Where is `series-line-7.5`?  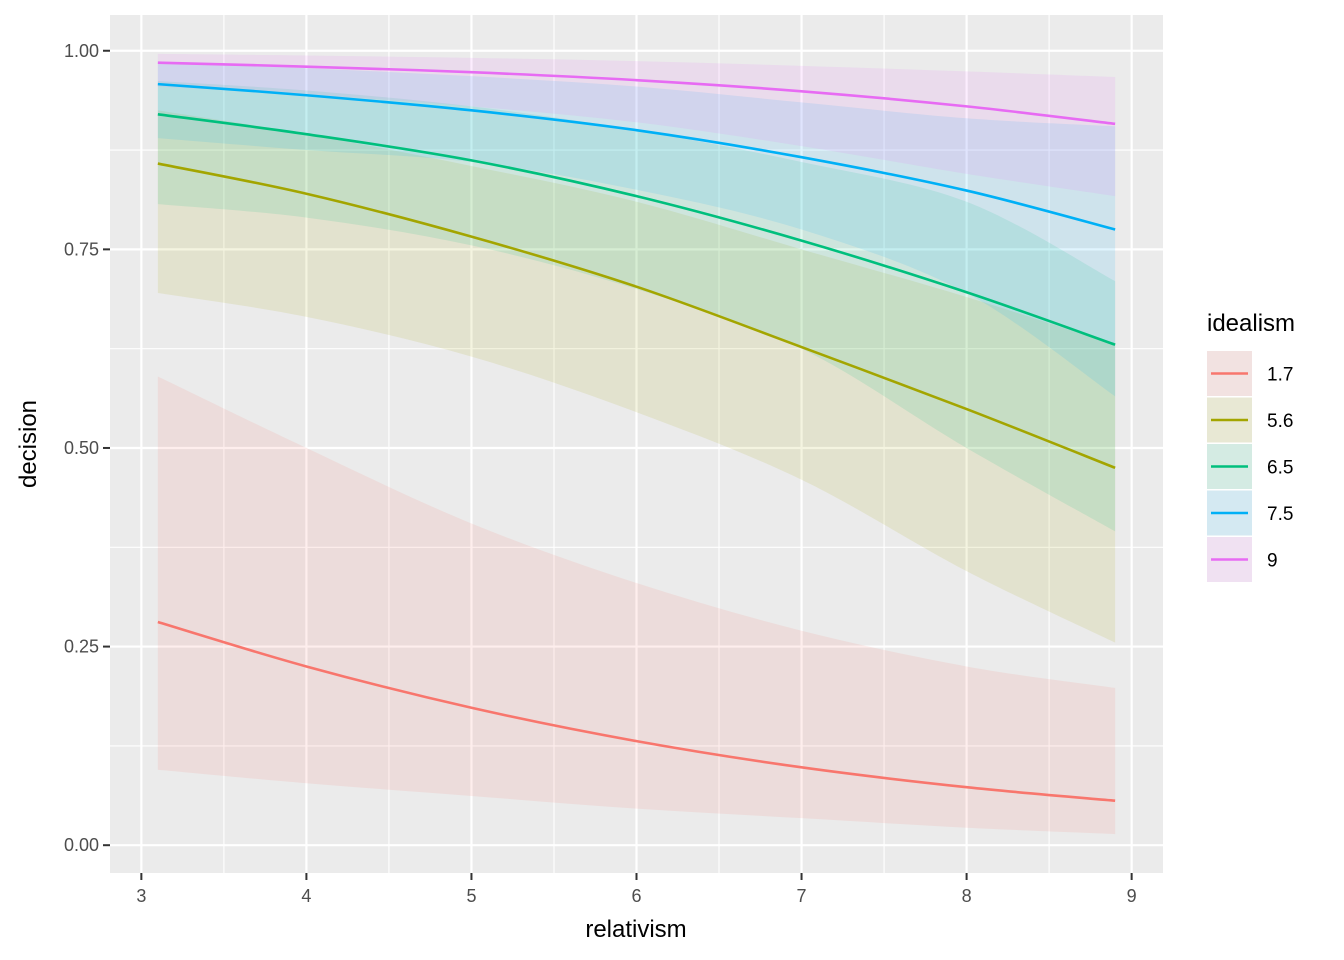 series-line-7.5 is located at coordinates (636, 156).